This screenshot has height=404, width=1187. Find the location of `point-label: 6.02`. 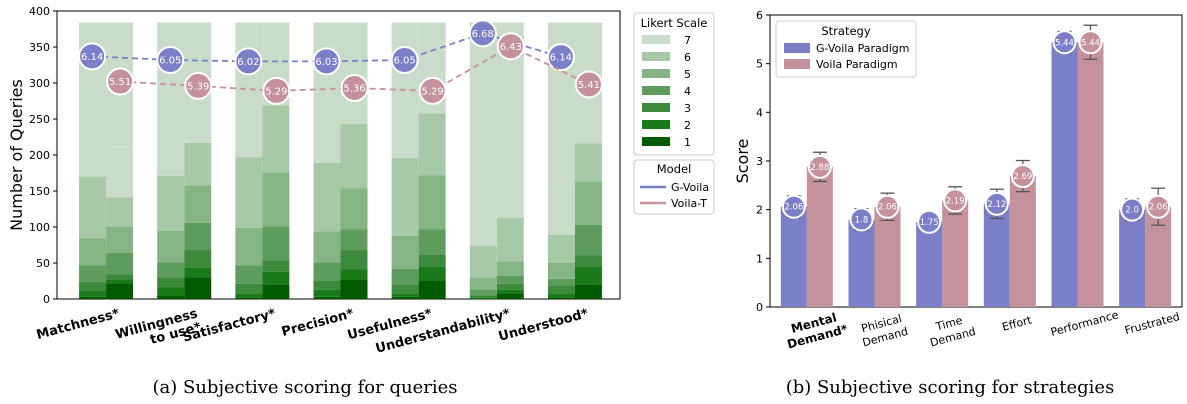

point-label: 6.02 is located at coordinates (248, 62).